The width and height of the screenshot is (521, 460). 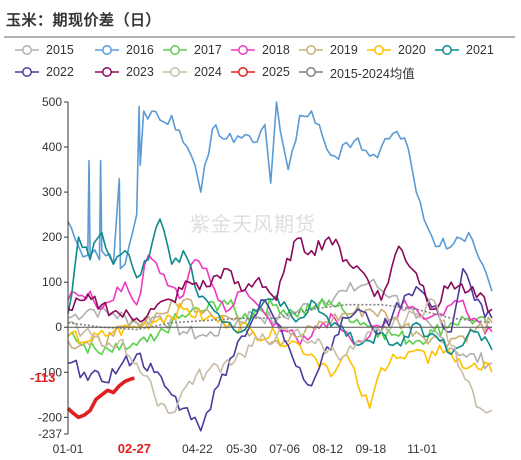 I want to click on x-tick-label: 05-30, so click(x=241, y=449).